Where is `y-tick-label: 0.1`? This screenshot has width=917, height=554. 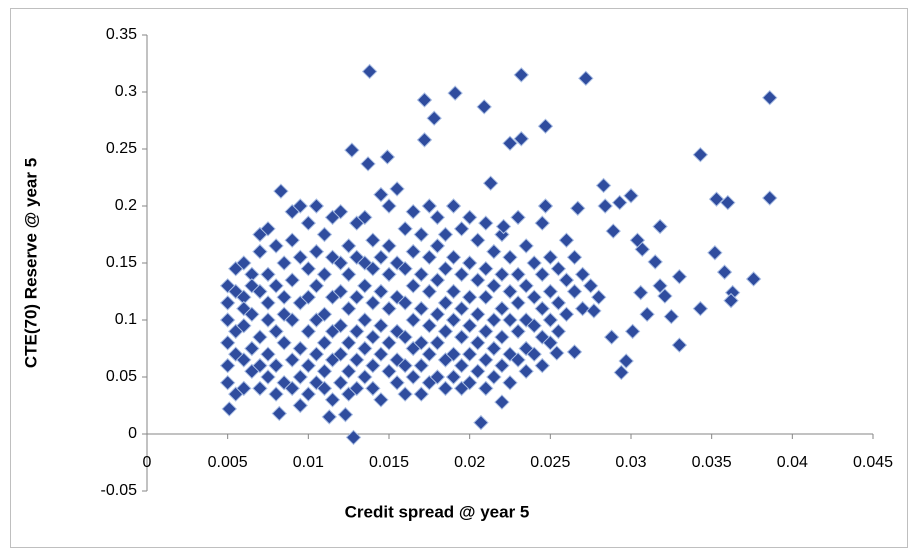 y-tick-label: 0.1 is located at coordinates (126, 319).